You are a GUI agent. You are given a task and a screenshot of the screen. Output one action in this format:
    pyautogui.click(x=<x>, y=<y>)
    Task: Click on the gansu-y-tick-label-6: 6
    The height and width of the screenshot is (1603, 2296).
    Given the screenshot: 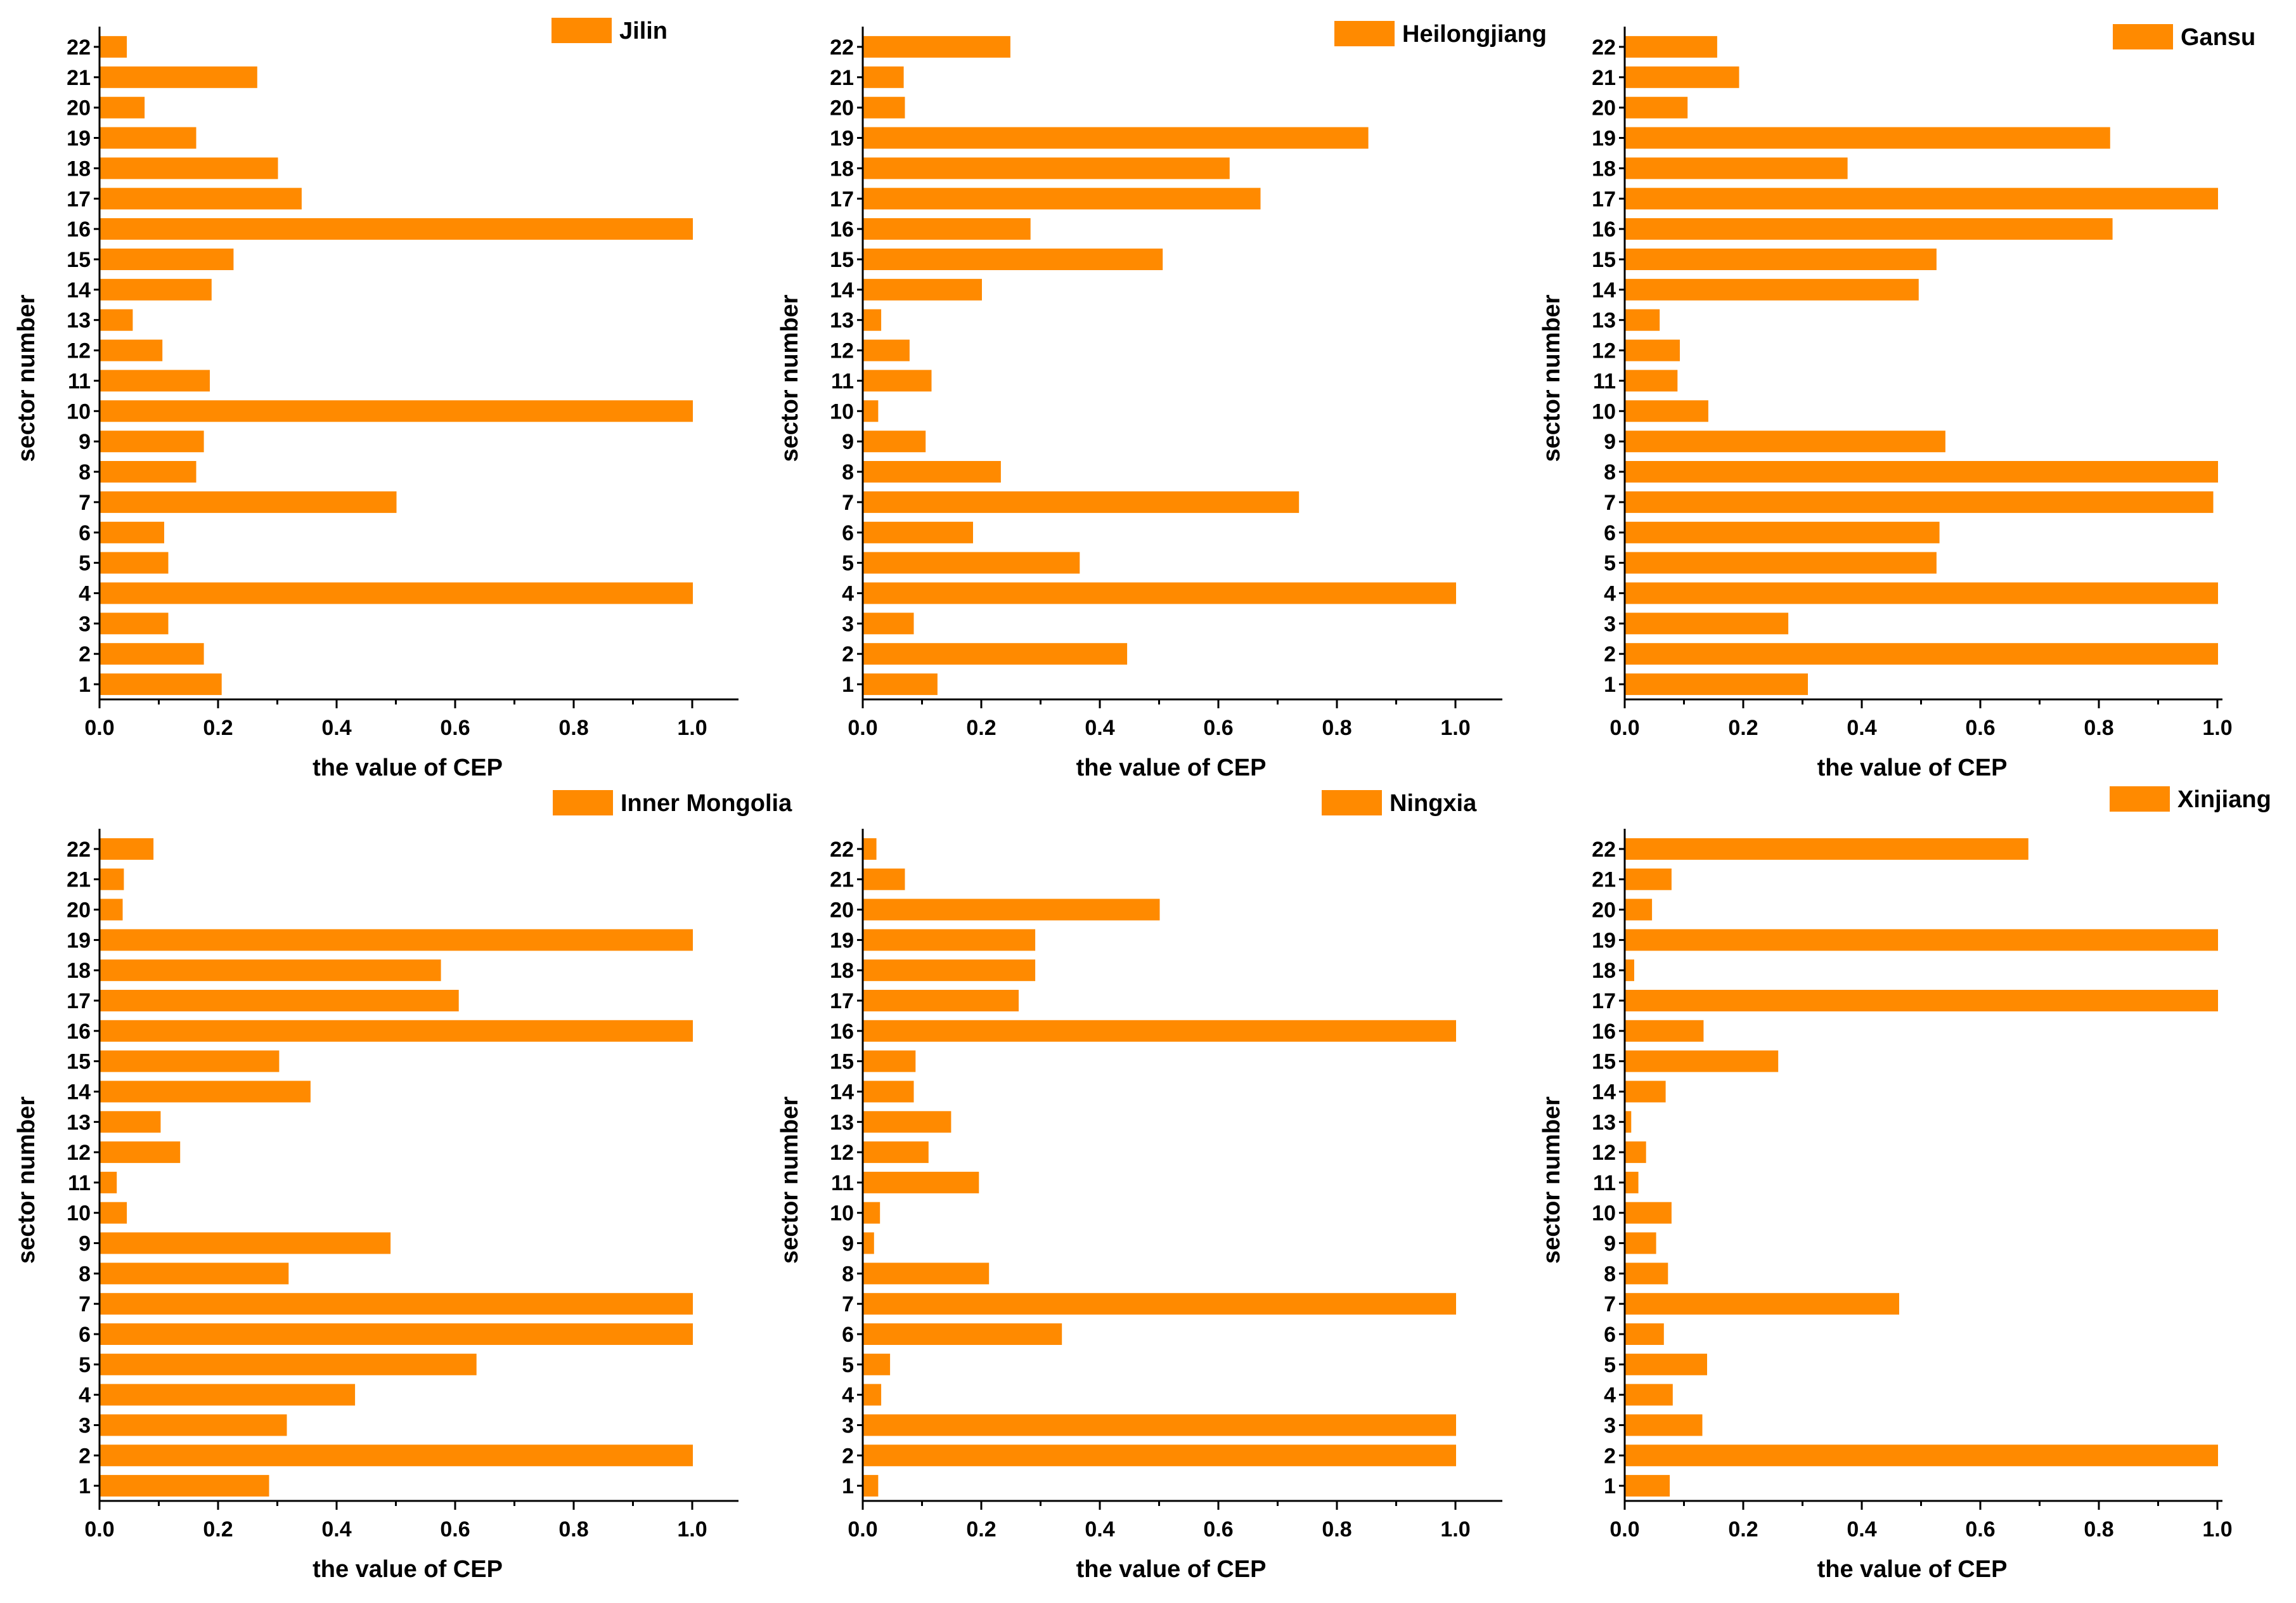 What is the action you would take?
    pyautogui.click(x=1610, y=533)
    